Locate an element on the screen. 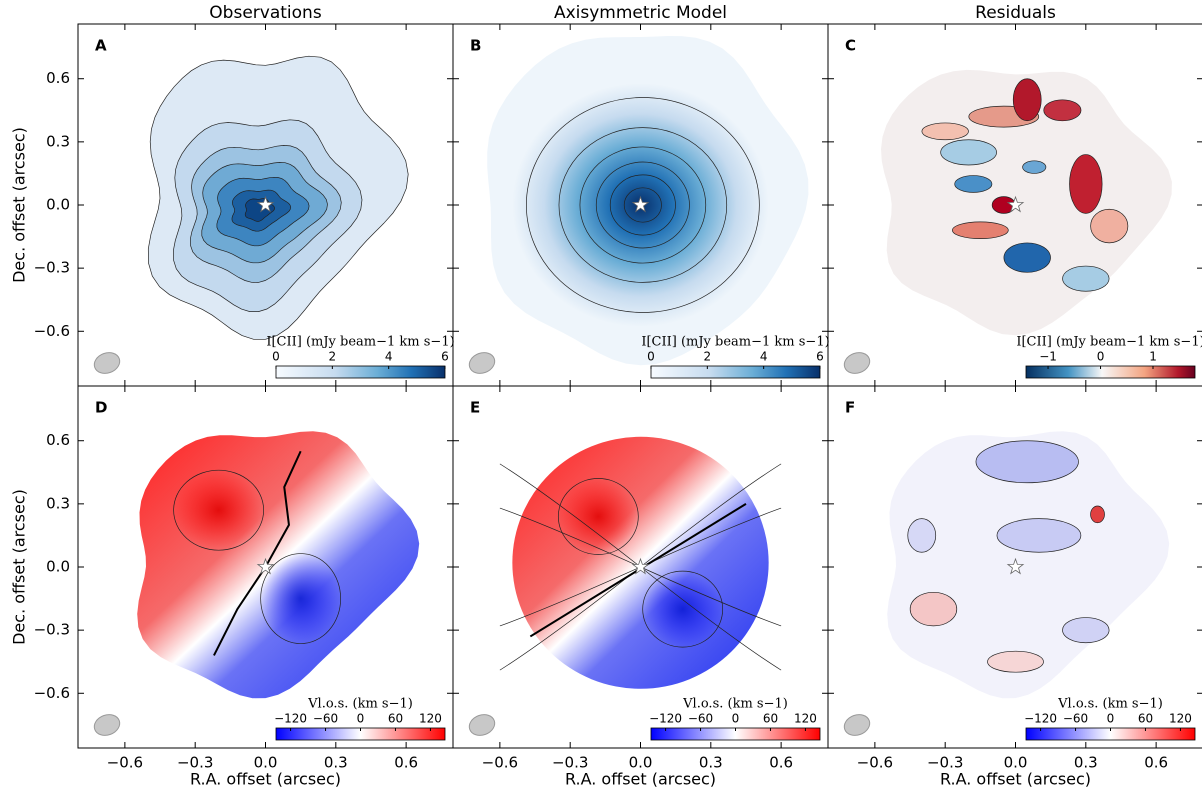  colorbar-tick-label: −1 is located at coordinates (1048, 357).